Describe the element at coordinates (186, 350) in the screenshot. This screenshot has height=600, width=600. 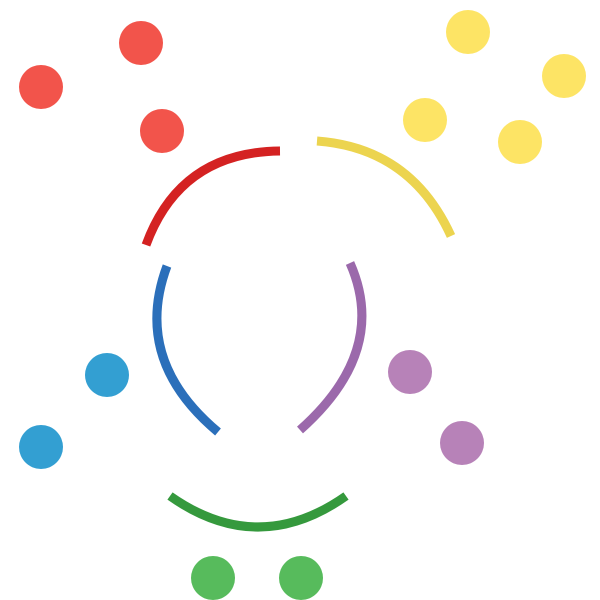
I see `blue-arc` at that location.